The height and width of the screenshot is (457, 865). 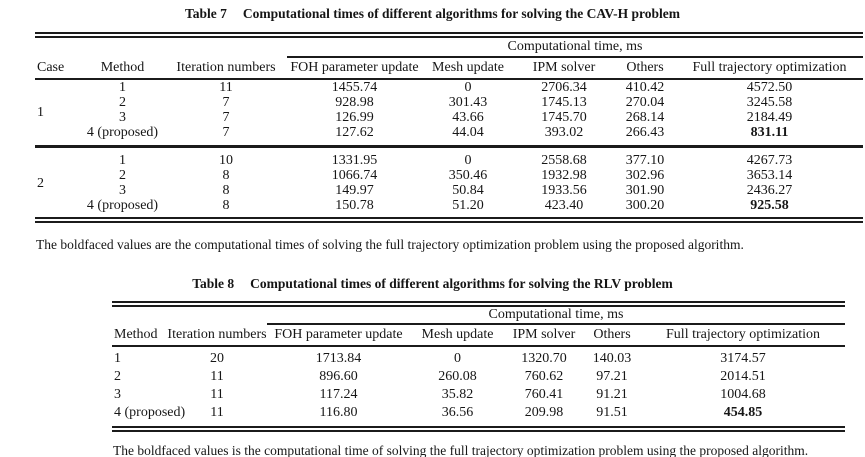 I want to click on table-cell: 8, so click(x=226, y=205).